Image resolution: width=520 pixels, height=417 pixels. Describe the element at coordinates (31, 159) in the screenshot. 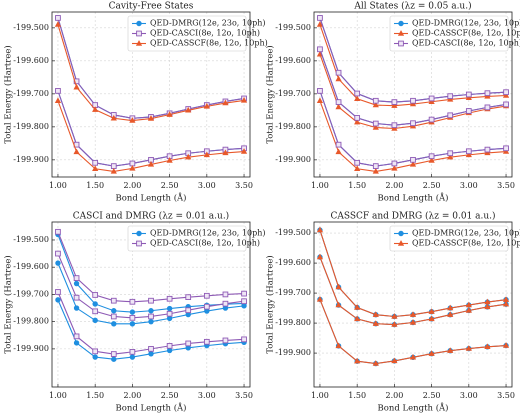

I see `y-tick-label: -199.900` at that location.